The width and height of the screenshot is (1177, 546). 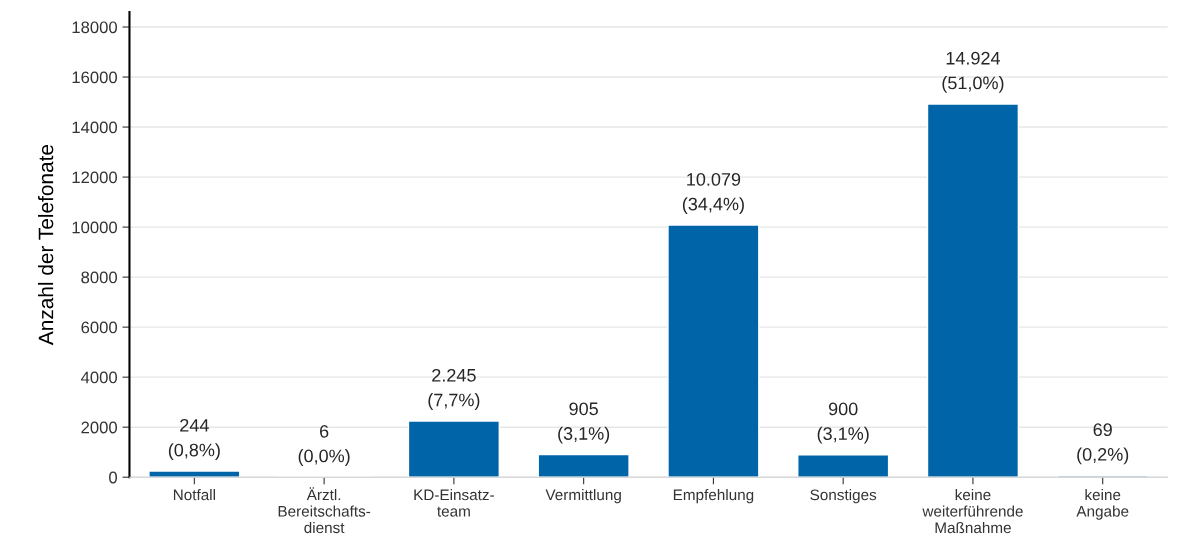 What do you see at coordinates (713, 496) in the screenshot?
I see `x-tick-label: Empfehlung` at bounding box center [713, 496].